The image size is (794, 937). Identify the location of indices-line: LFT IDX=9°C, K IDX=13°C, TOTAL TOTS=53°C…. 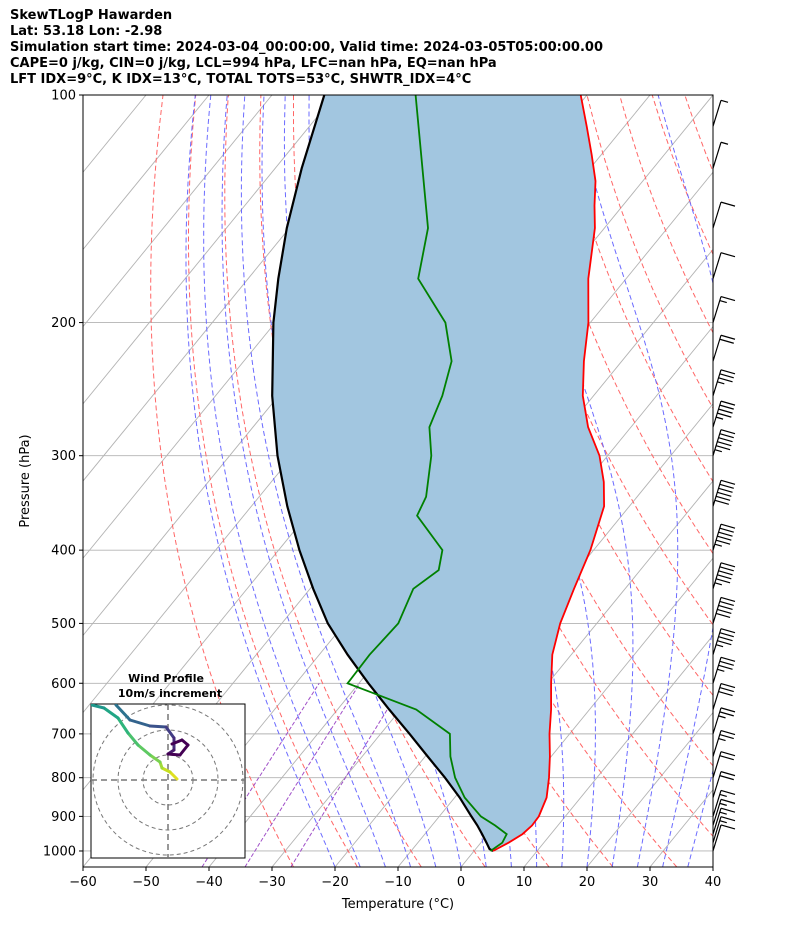
(241, 79).